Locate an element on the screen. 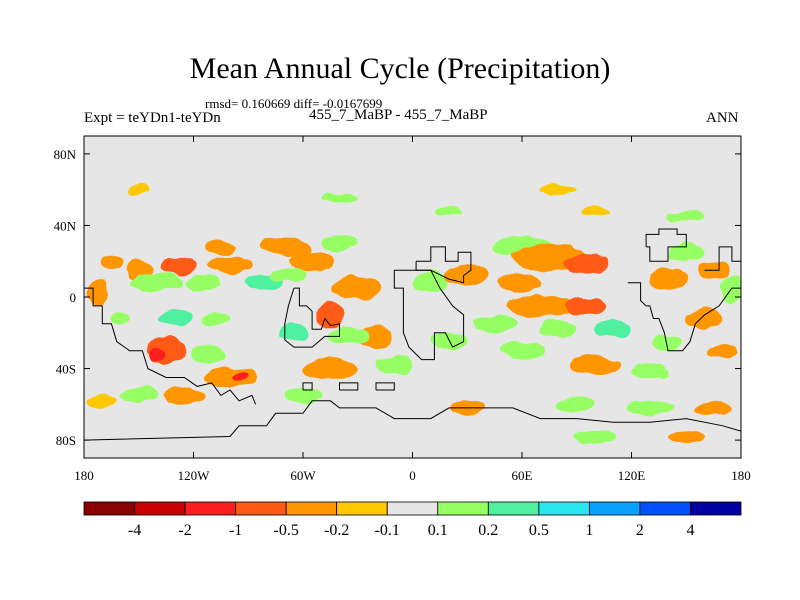  experiment-label: Expt = teYDn1-teYDn is located at coordinates (152, 118).